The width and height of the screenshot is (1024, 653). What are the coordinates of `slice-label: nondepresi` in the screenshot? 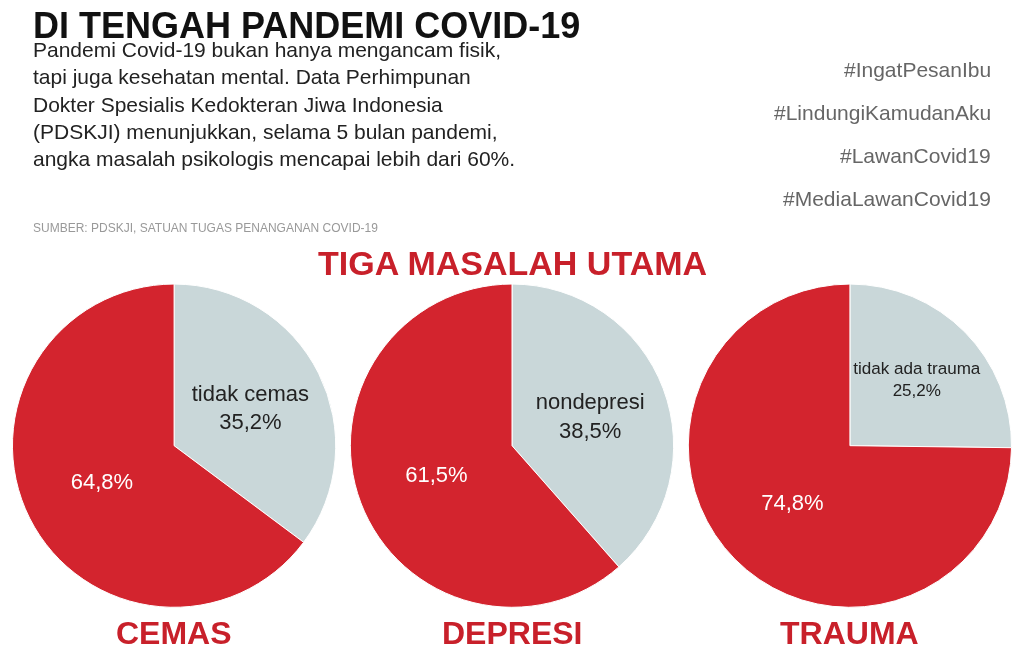 It's located at (590, 402).